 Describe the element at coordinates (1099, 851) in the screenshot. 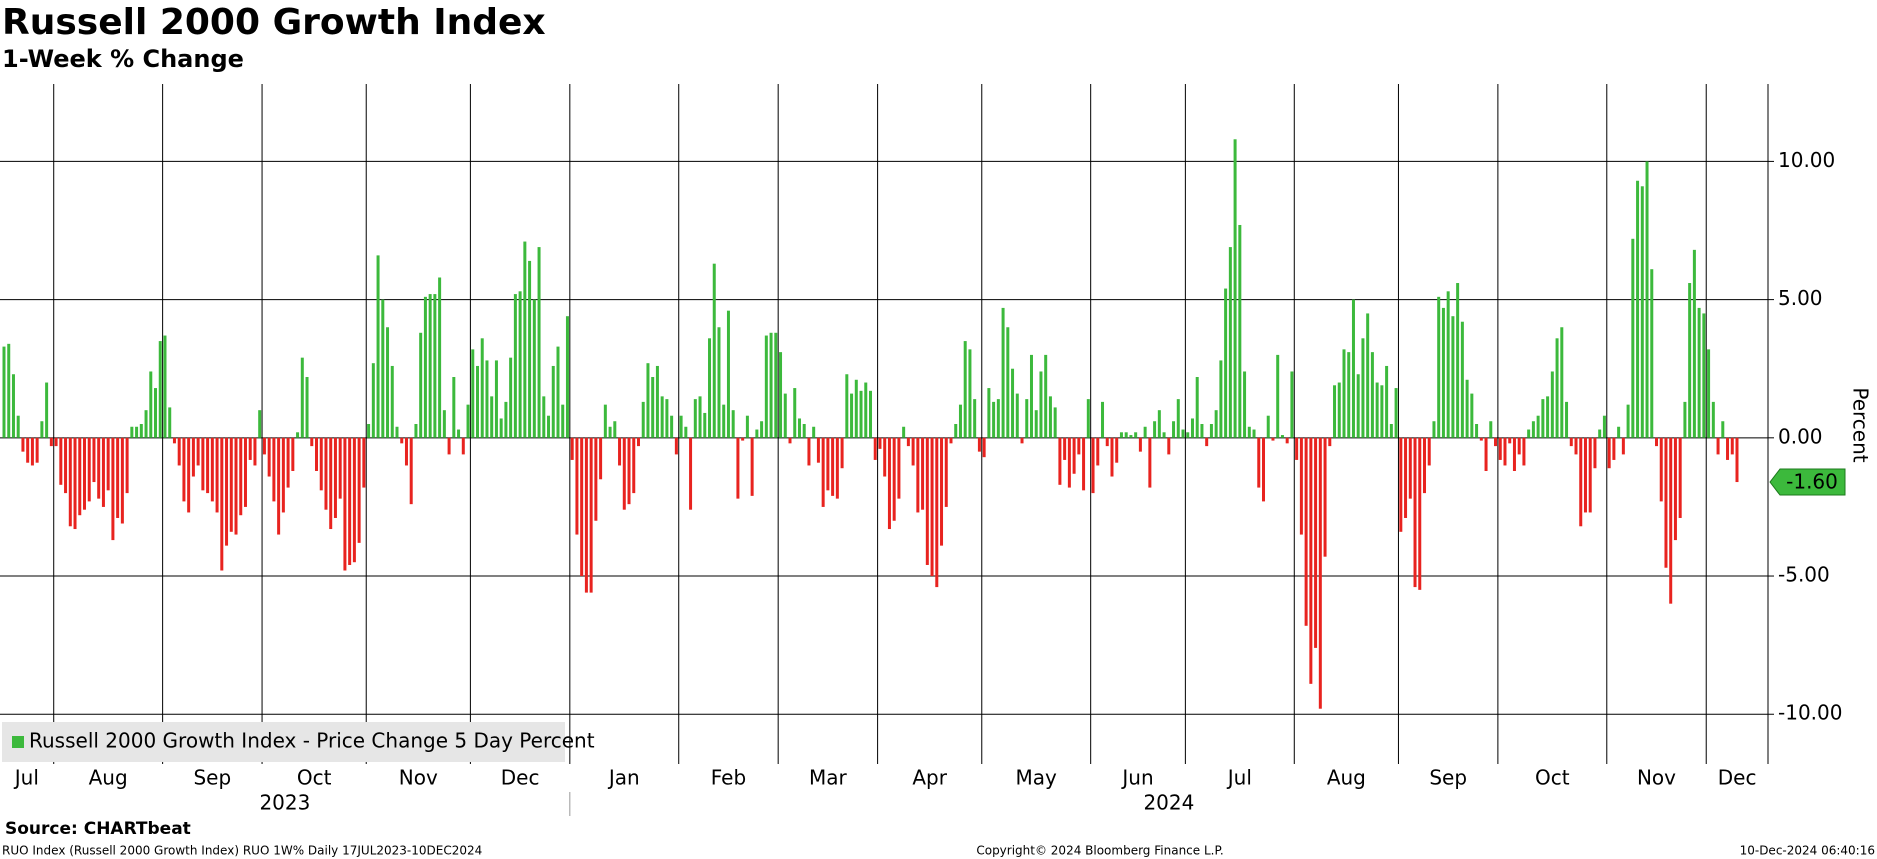

I see `footer-center: Copyright© 2024 Bloomberg Finance L.P.` at that location.